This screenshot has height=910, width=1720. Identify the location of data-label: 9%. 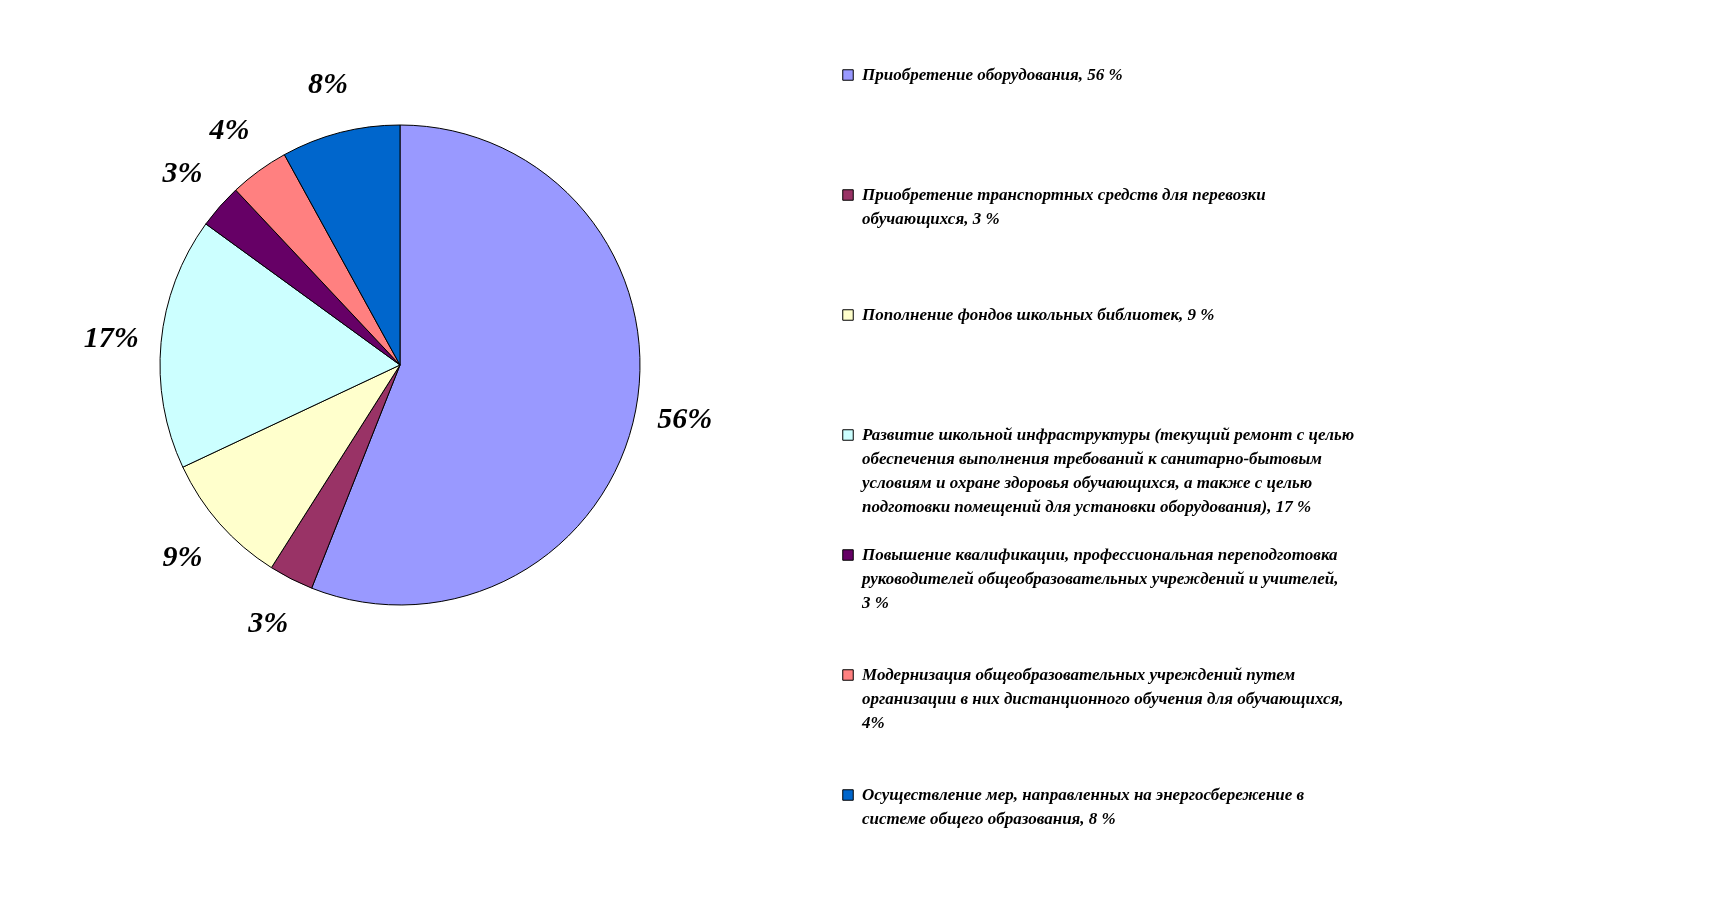
(182, 555).